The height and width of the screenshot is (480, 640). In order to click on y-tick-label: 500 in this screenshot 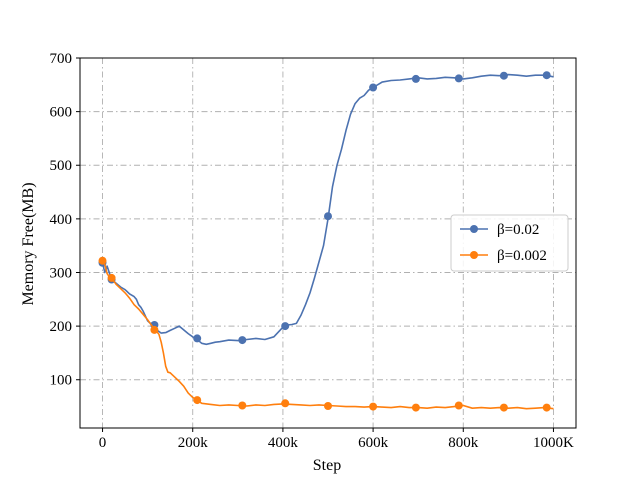, I will do `click(61, 166)`.